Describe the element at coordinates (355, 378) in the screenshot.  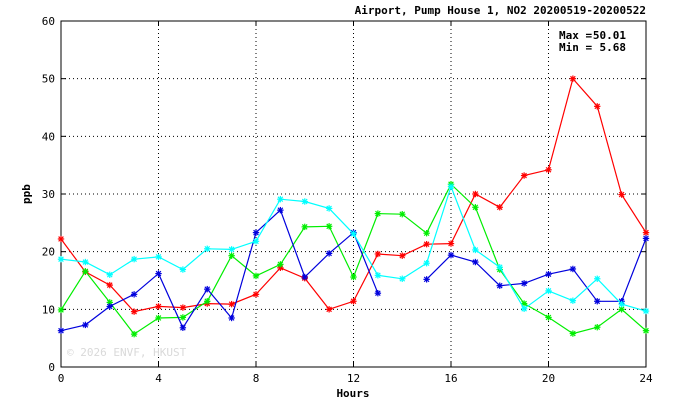
I see `x-axis-tick-labels: 0 4 8 12 16 20 24` at that location.